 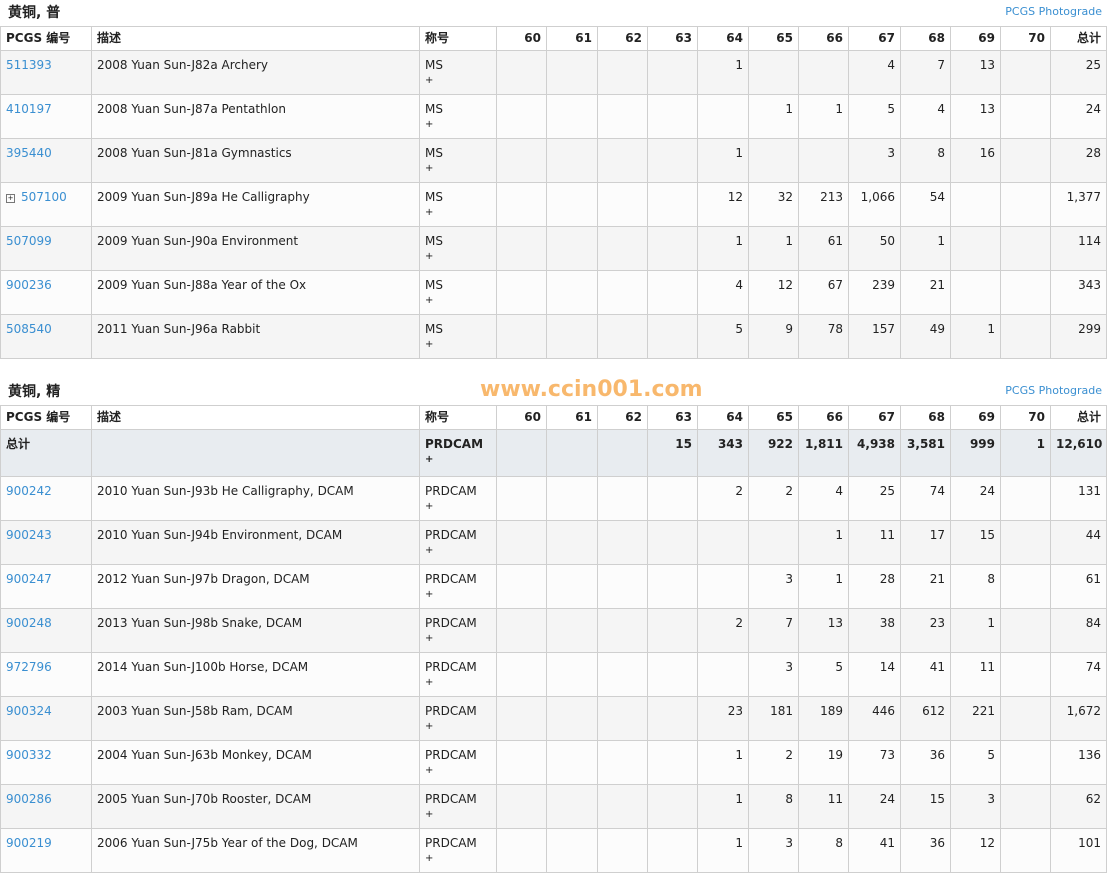 I want to click on pcgs-id-link: 900242, so click(x=29, y=491).